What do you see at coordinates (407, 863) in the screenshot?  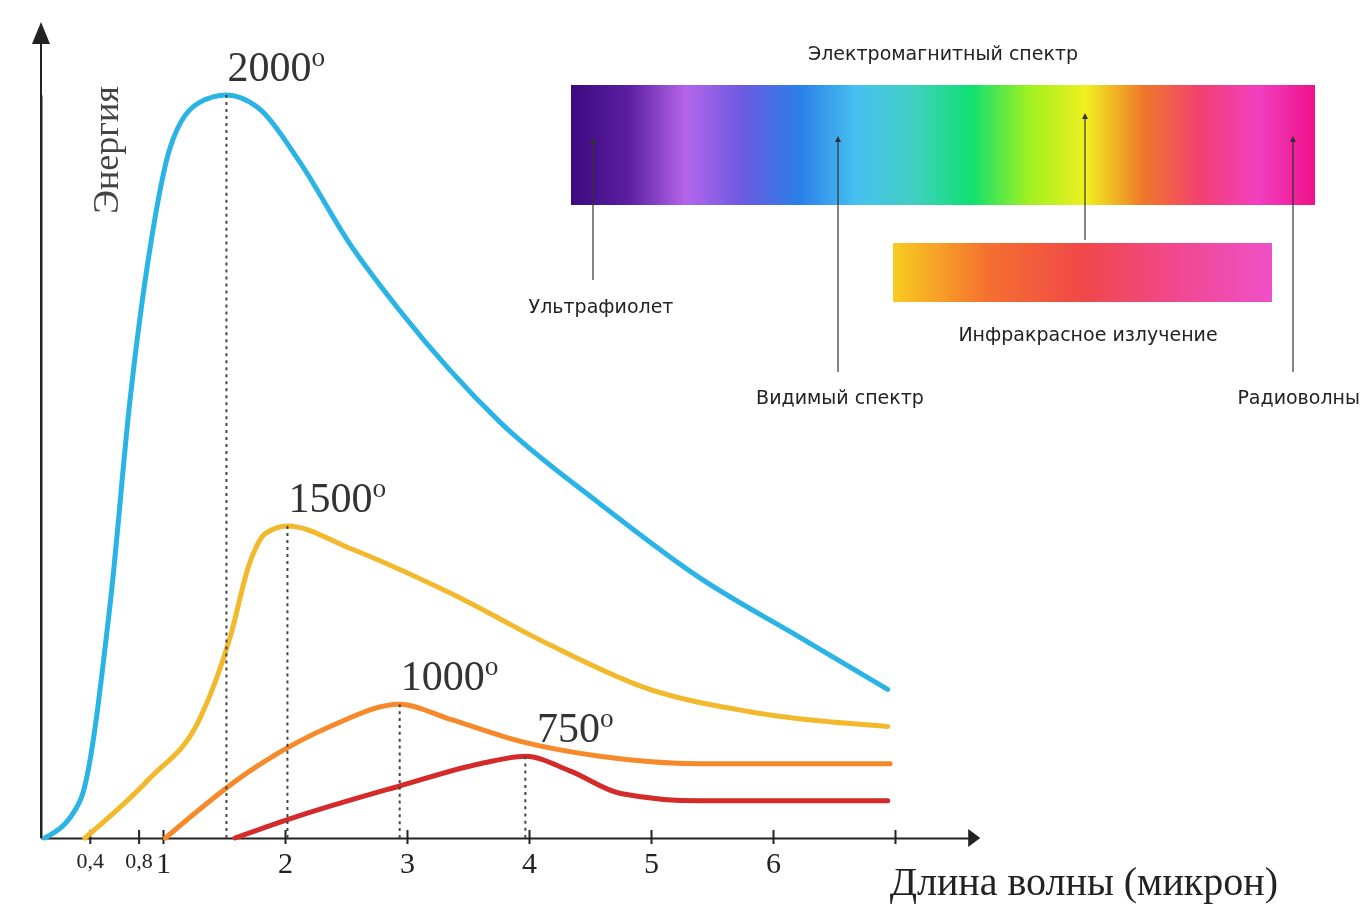 I see `x-tick-label: 3` at bounding box center [407, 863].